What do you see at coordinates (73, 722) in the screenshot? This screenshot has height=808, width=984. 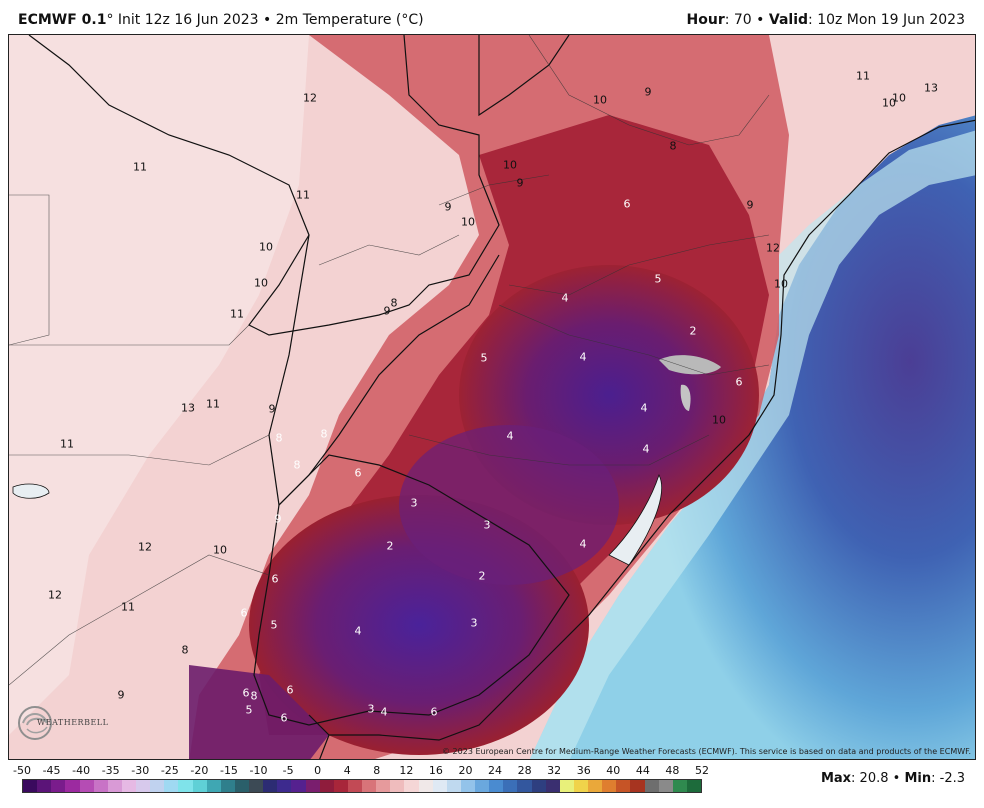 I see `logo-text: WEATHERBELL` at bounding box center [73, 722].